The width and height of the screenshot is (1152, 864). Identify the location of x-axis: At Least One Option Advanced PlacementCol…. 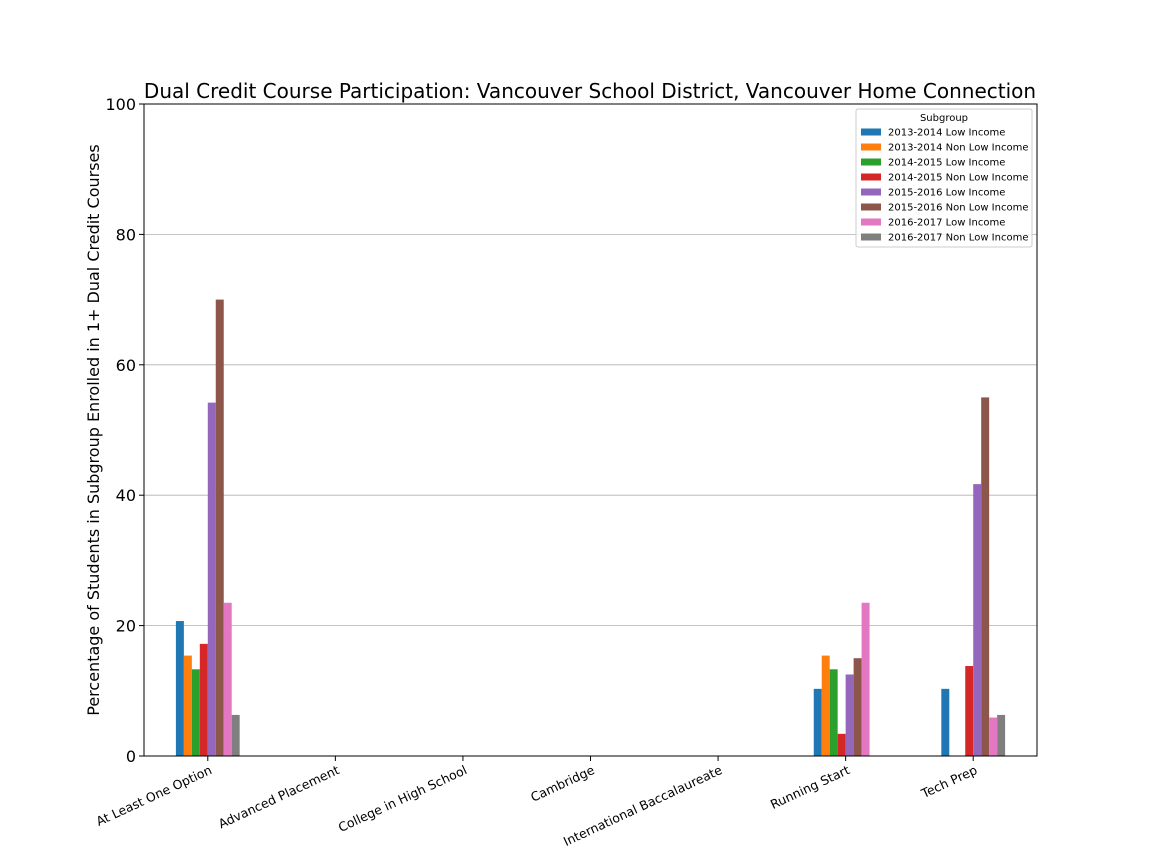
(537, 802).